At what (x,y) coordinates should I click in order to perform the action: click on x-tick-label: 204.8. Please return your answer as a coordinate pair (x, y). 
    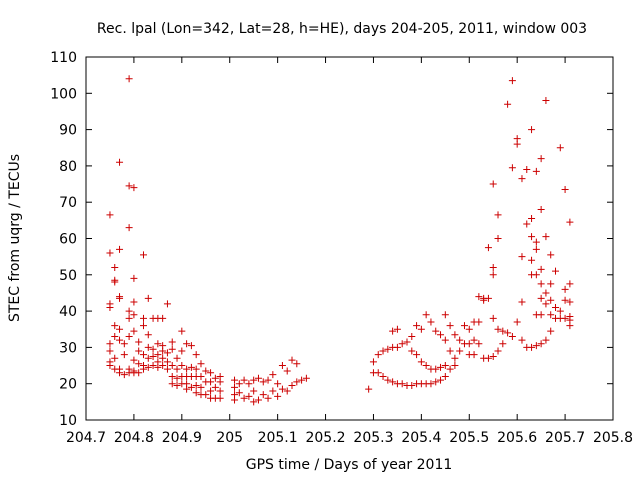
    Looking at the image, I should click on (134, 438).